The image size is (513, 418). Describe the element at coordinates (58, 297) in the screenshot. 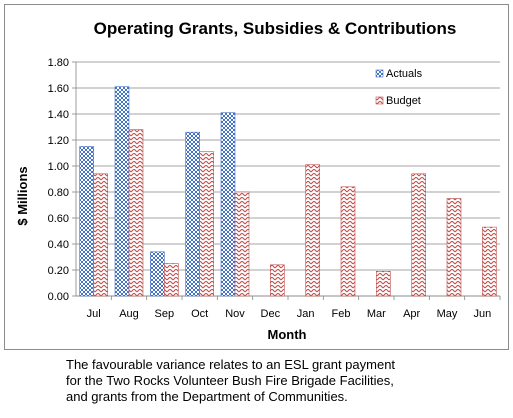

I see `y-tick-label: 0.00` at that location.